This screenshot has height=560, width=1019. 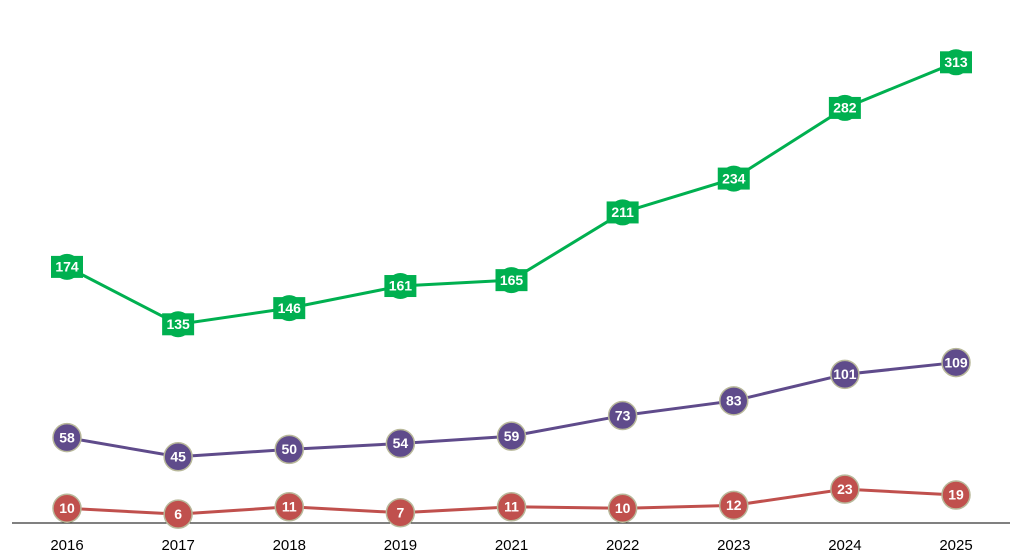 I want to click on data-label: 174, so click(x=67, y=267).